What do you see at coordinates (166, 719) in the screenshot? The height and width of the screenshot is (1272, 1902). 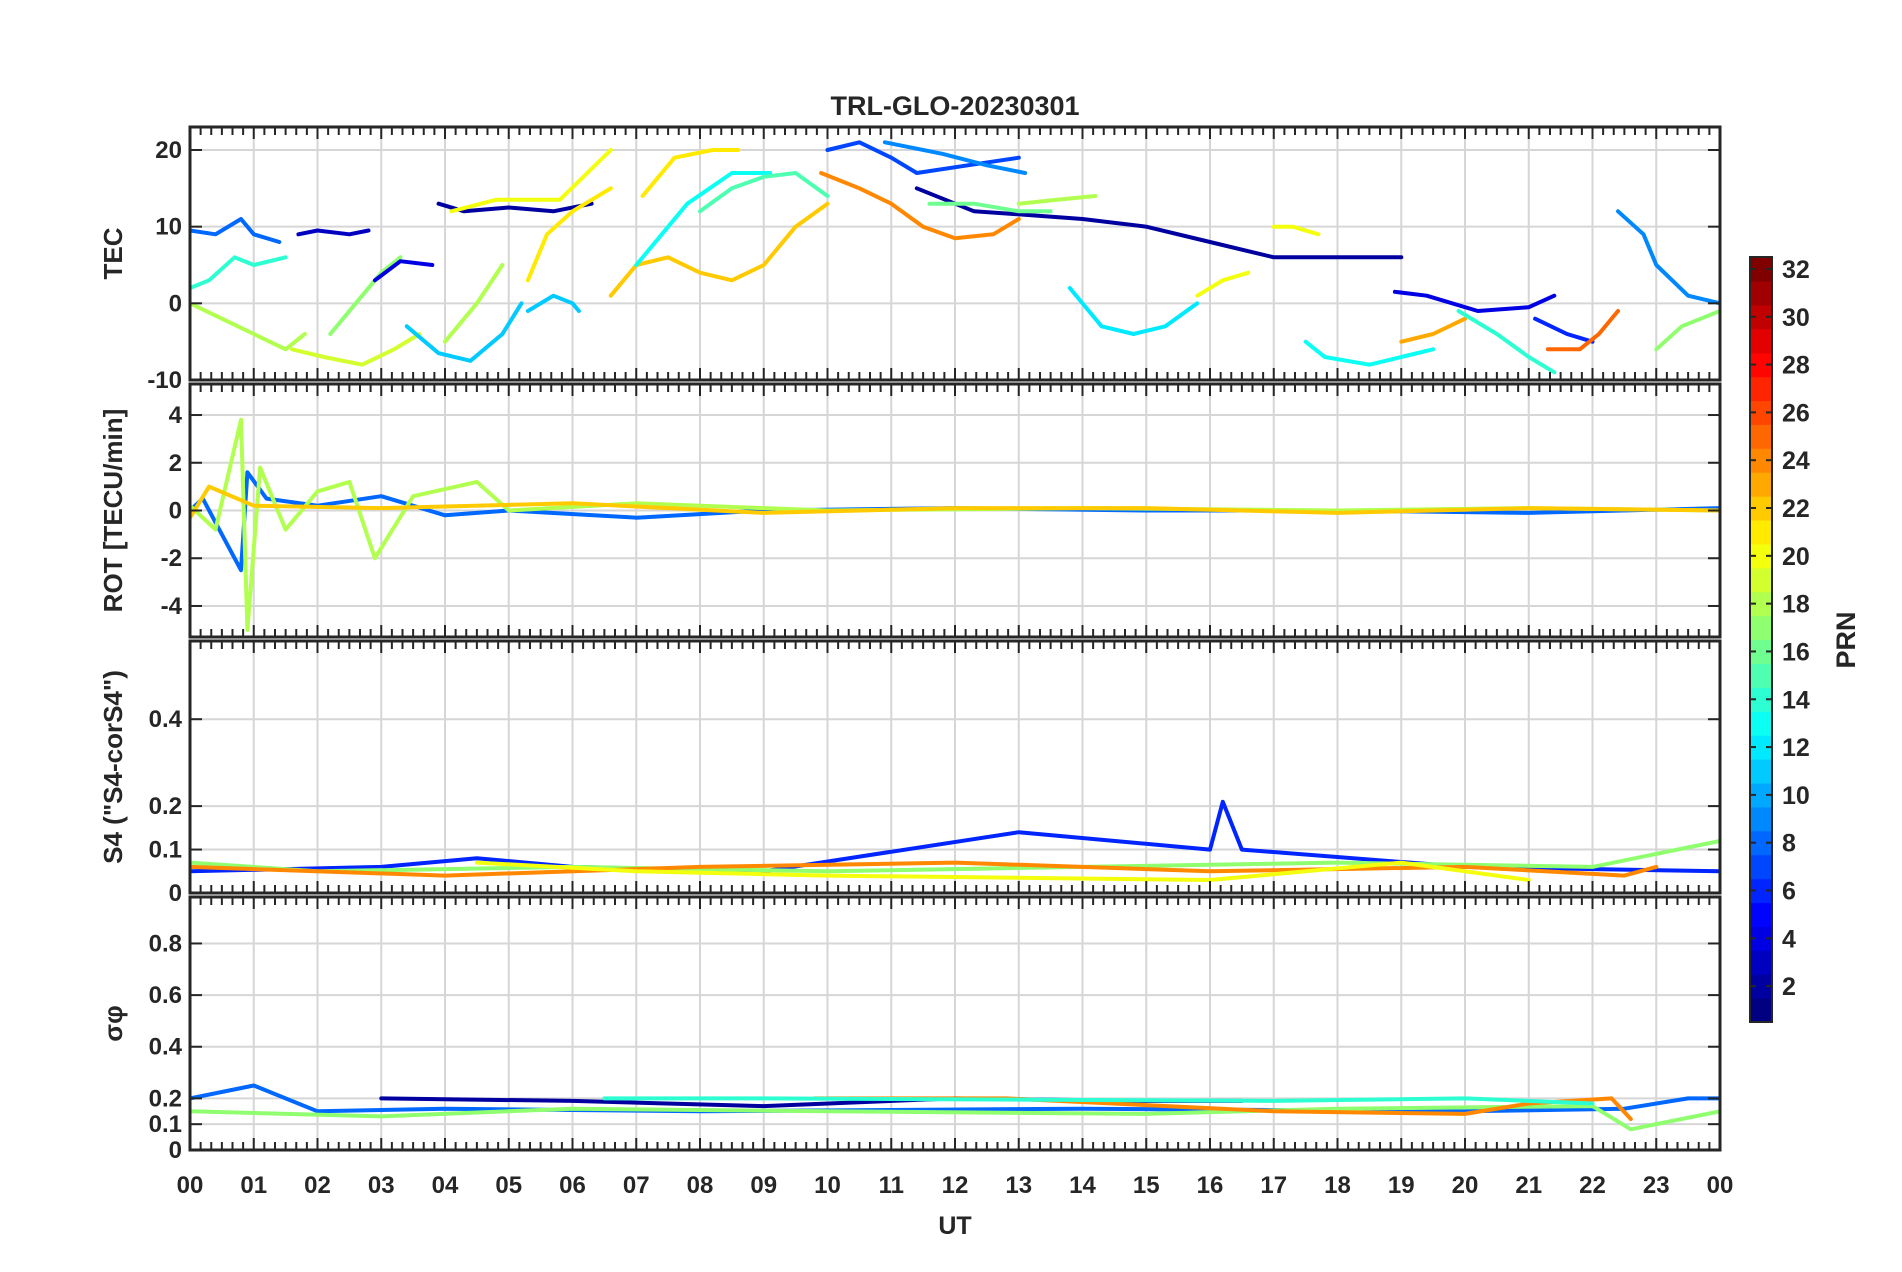 I see `y-tick-label: 0.4` at bounding box center [166, 719].